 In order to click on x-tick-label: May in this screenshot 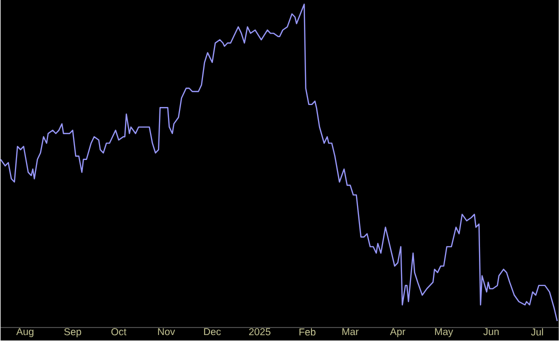, I will do `click(444, 333)`.